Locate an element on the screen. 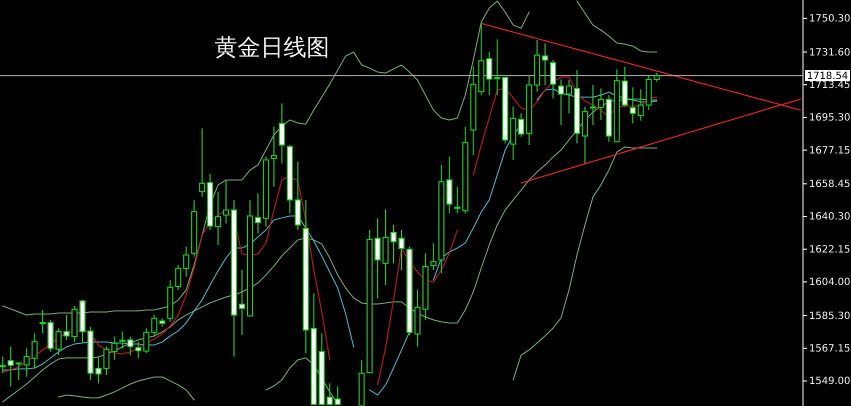 The width and height of the screenshot is (851, 406). y-tick-label: 1622.15 is located at coordinates (829, 250).